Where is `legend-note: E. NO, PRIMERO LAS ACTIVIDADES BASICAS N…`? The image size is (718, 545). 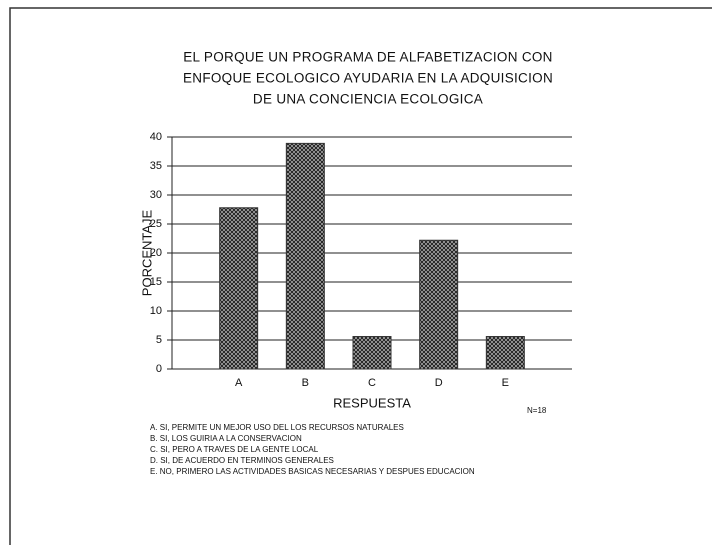
legend-note: E. NO, PRIMERO LAS ACTIVIDADES BASICAS N… is located at coordinates (312, 471).